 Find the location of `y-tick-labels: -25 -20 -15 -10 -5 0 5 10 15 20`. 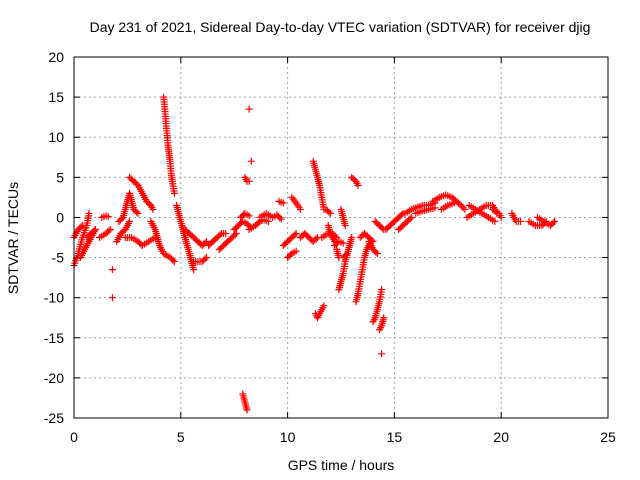

y-tick-labels: -25 -20 -15 -10 -5 0 5 10 15 20 is located at coordinates (54, 237).